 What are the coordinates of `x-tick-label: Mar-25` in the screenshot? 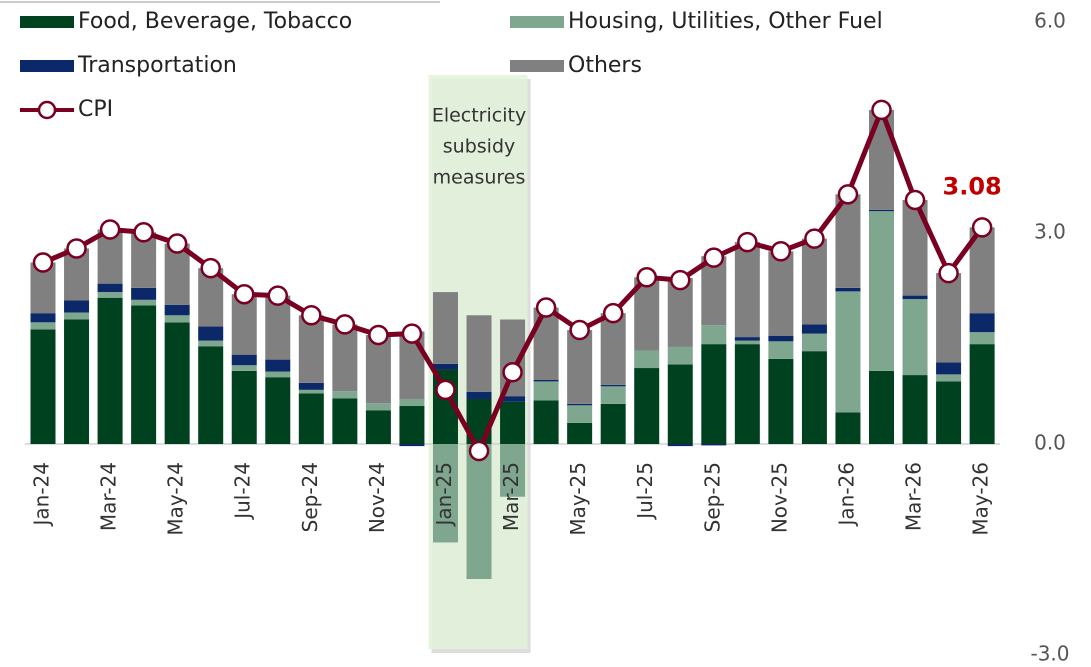 It's located at (511, 496).